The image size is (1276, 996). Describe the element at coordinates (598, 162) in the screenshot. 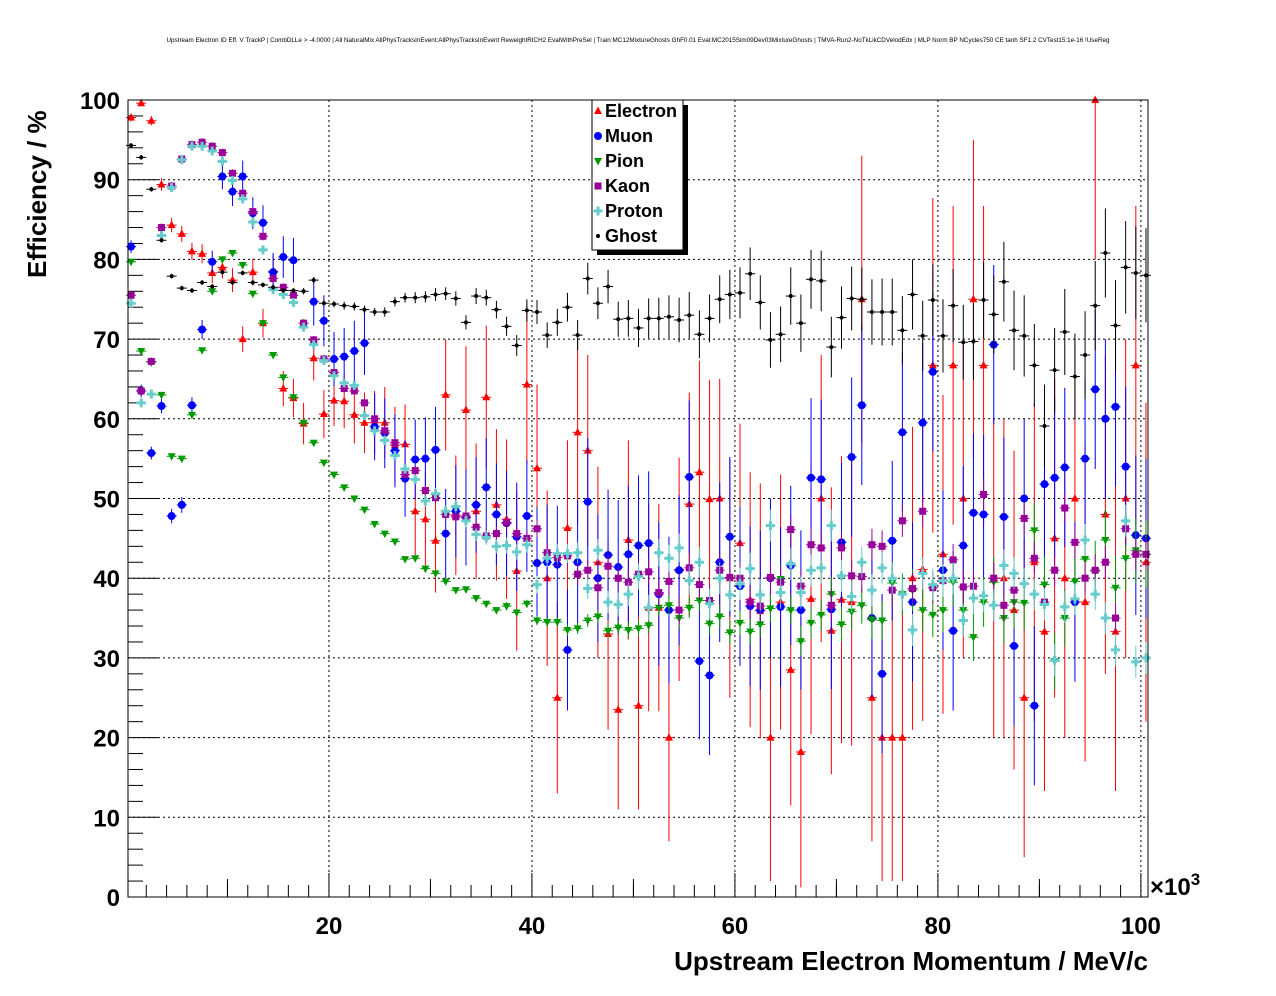

I see `legend-marker-pion` at that location.